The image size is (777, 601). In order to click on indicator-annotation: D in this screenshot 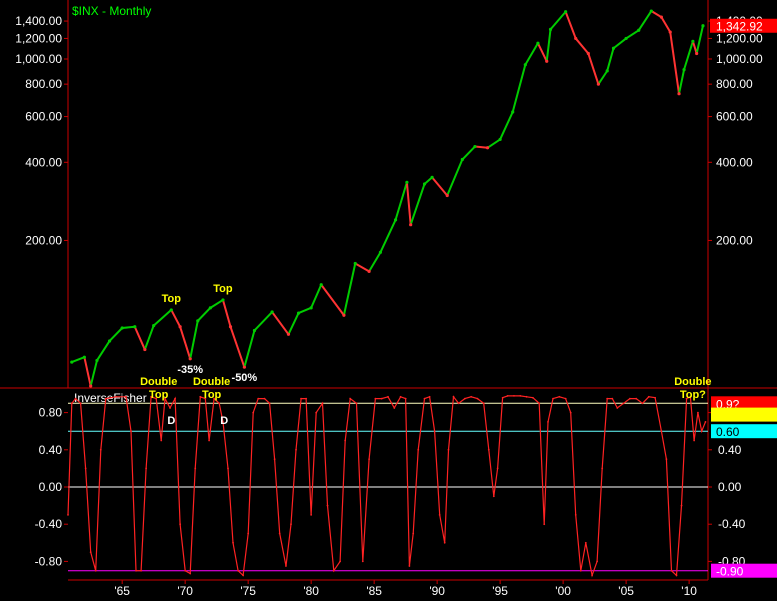, I will do `click(171, 421)`.